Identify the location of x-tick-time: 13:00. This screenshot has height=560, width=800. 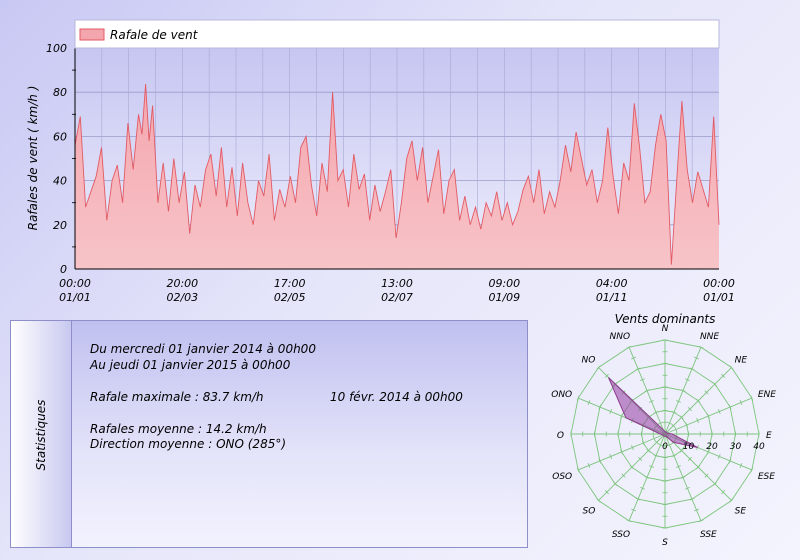
(397, 283).